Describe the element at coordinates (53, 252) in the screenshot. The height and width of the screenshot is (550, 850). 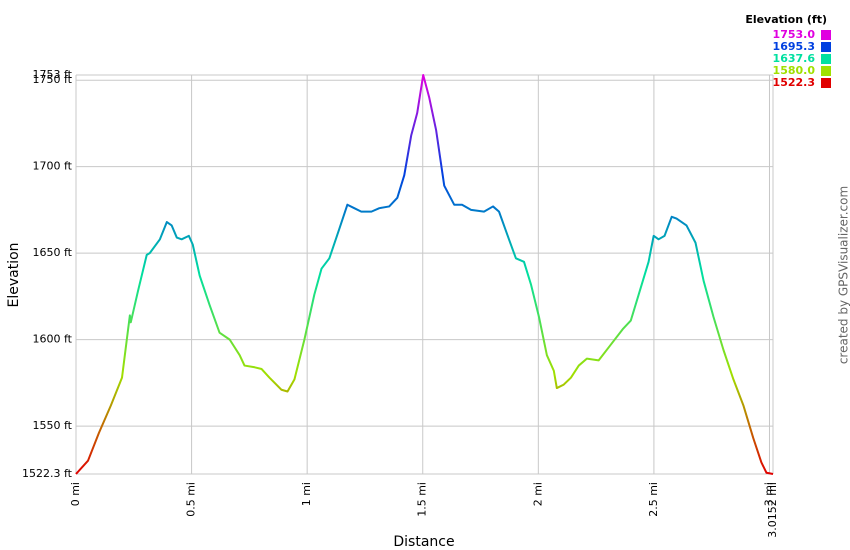
I see `y-tick-label: 1650 ft` at that location.